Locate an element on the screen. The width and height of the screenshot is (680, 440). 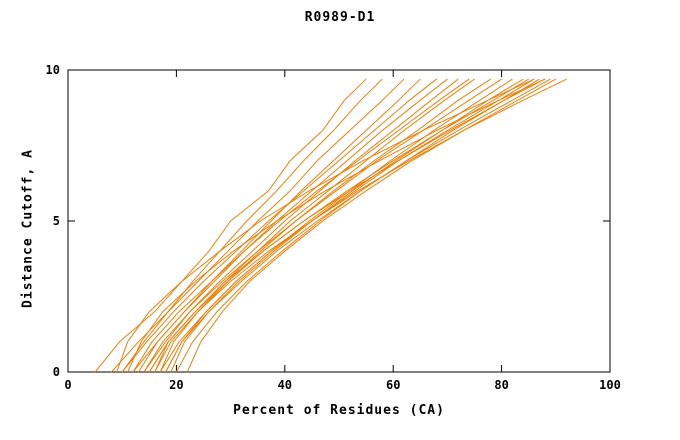
y-tick-label: 0 is located at coordinates (56, 372).